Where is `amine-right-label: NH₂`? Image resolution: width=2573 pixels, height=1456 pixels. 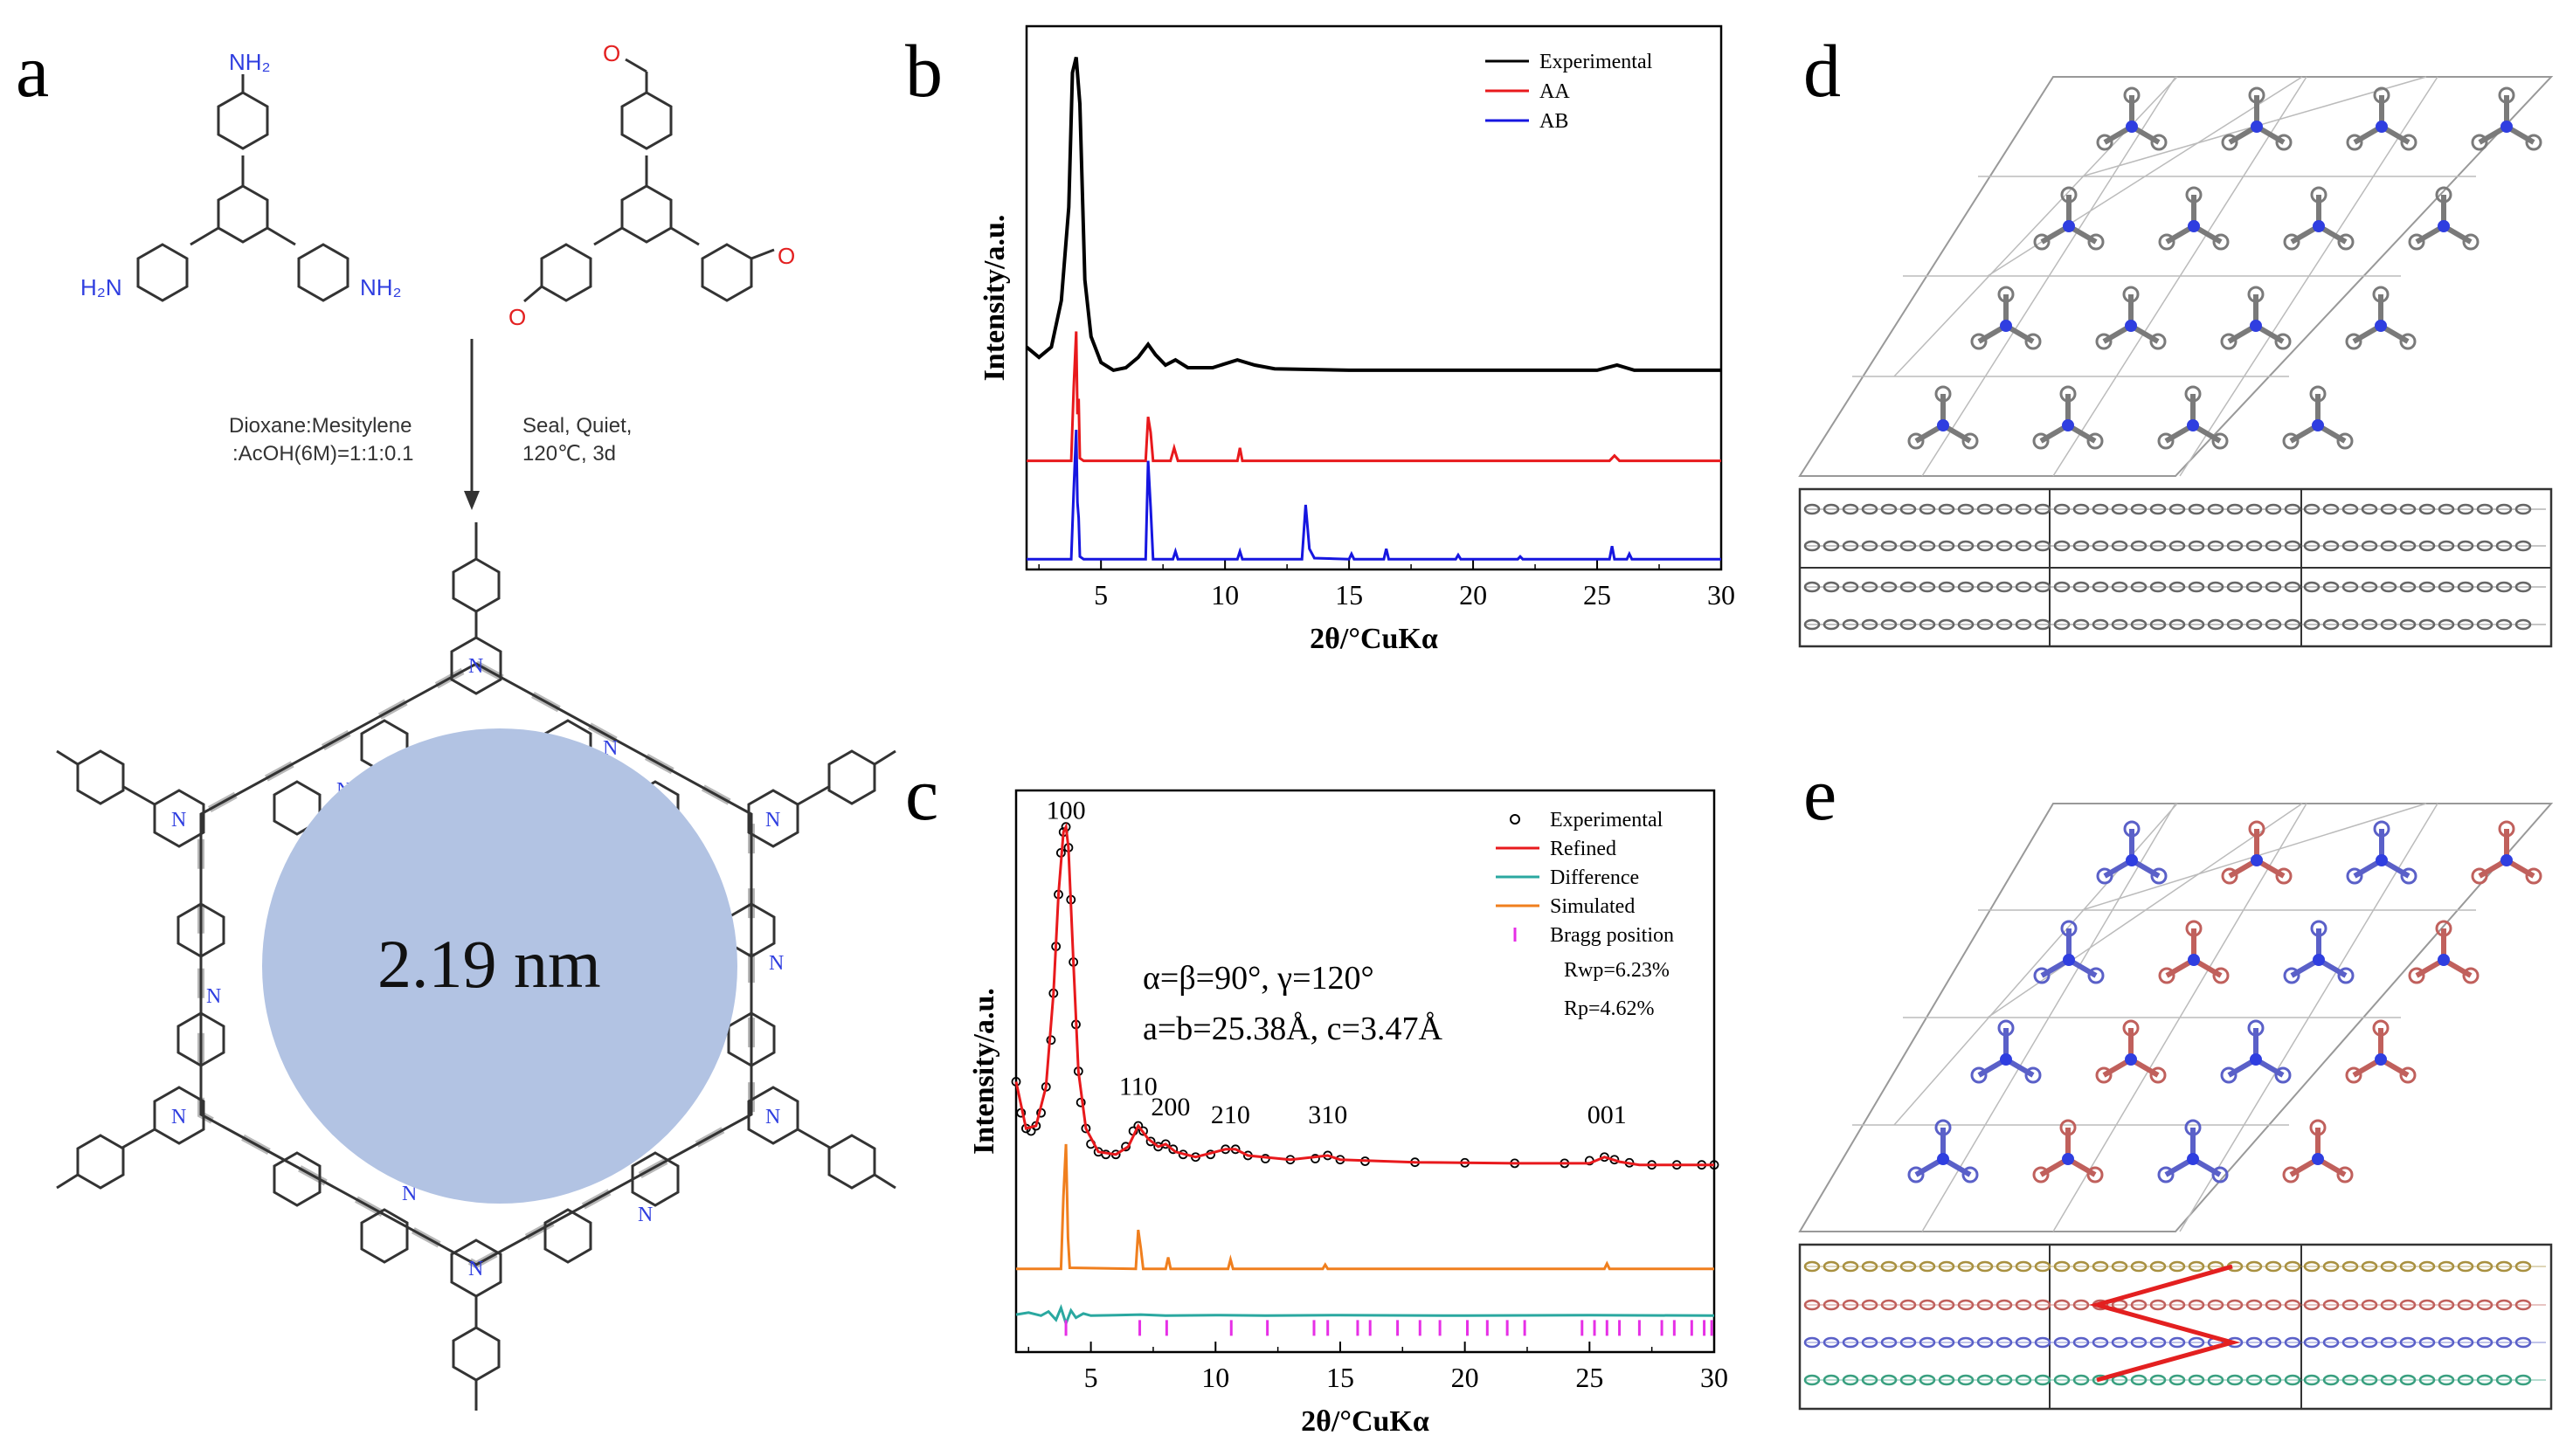
amine-right-label: NH₂ is located at coordinates (381, 287).